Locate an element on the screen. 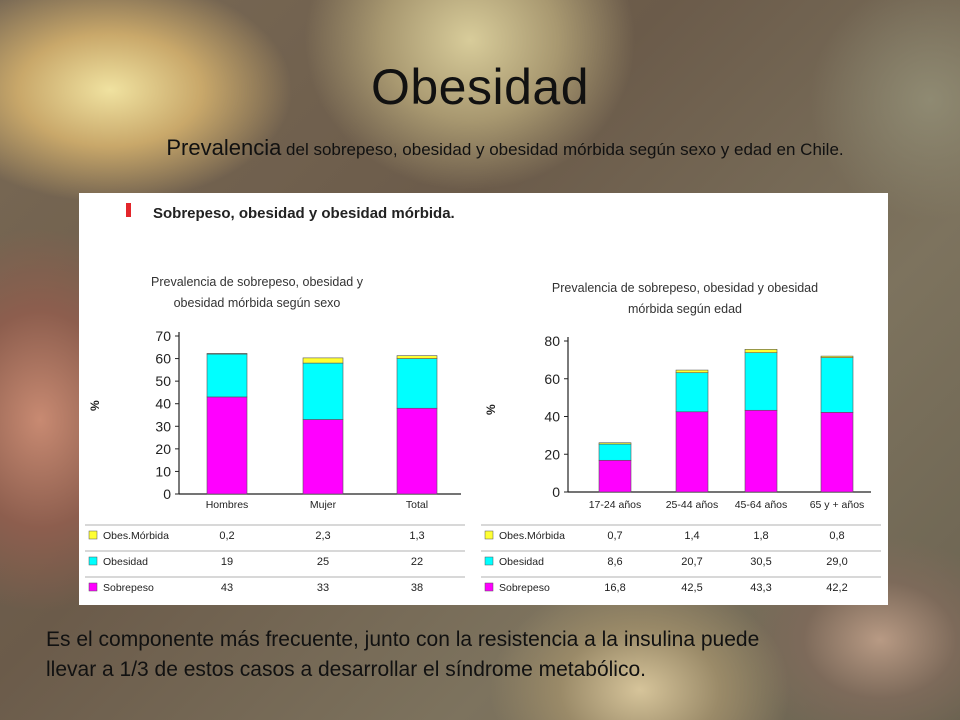  chart2-y-tick-label: 60 is located at coordinates (552, 379).